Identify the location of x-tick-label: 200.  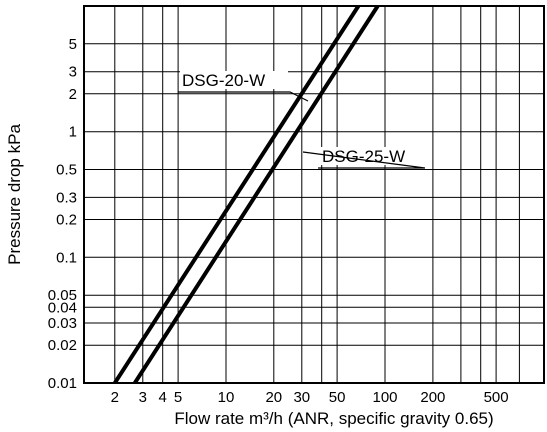
(432, 397).